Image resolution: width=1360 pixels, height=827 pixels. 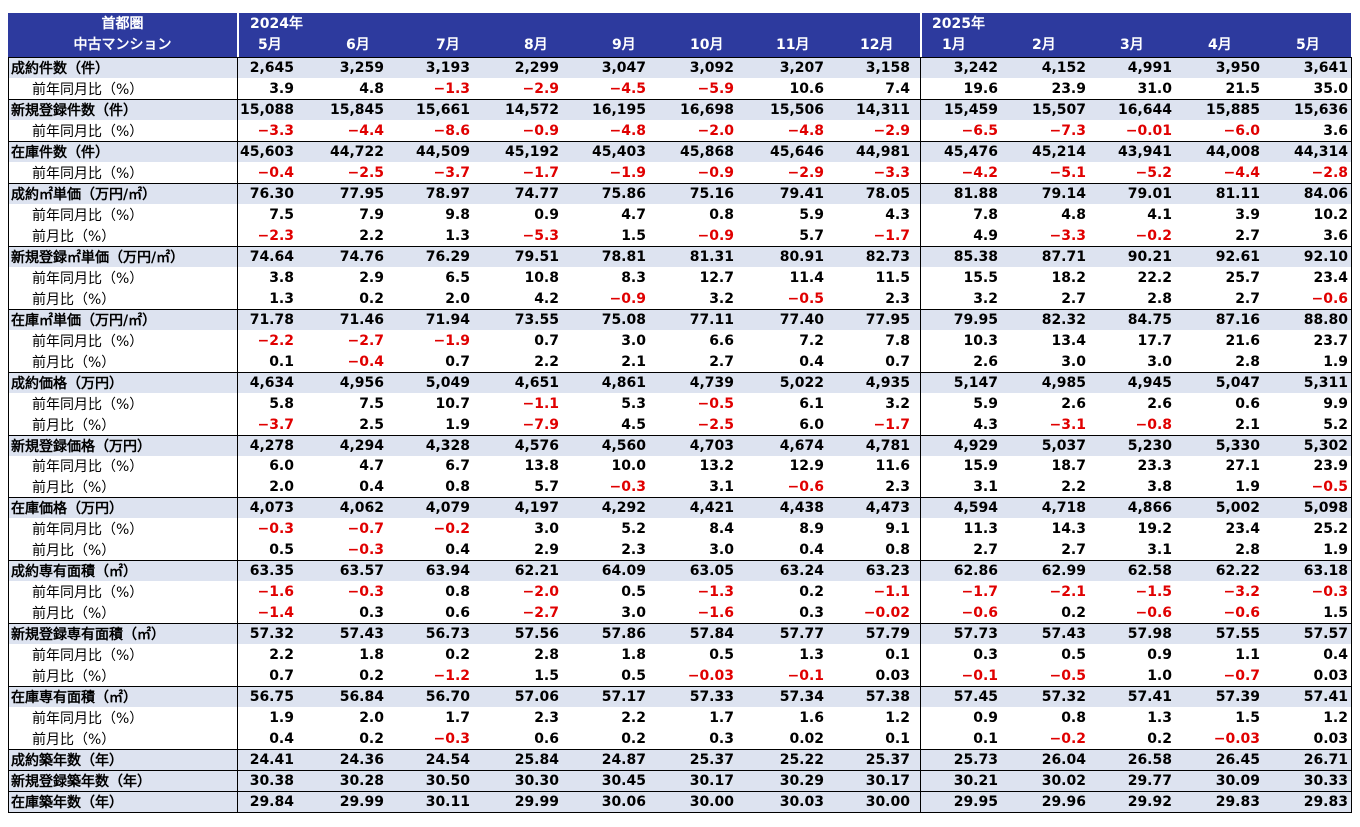 I want to click on table-cell: 1.3, so click(x=281, y=298).